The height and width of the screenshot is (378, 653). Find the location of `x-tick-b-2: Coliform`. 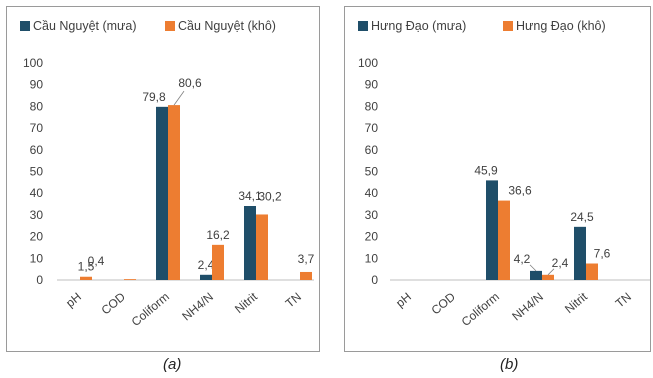

x-tick-b-2: Coliform is located at coordinates (480, 309).